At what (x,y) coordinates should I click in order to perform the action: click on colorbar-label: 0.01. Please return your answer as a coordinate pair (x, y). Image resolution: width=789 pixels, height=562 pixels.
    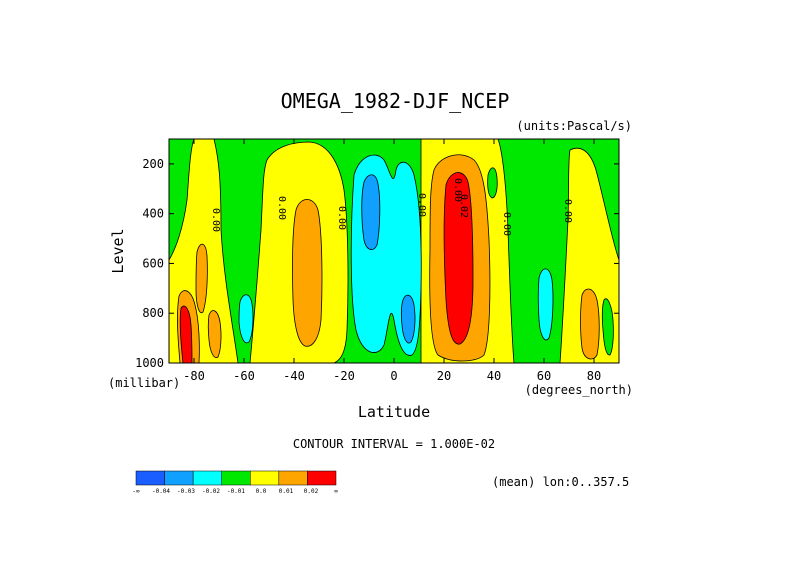
    Looking at the image, I should click on (286, 491).